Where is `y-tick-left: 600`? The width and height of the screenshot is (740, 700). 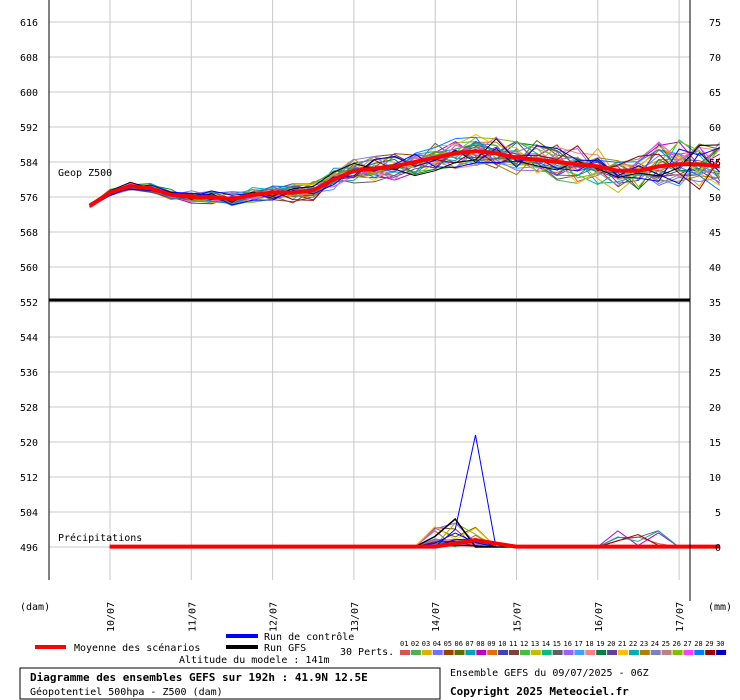
y-tick-left: 600 is located at coordinates (29, 93).